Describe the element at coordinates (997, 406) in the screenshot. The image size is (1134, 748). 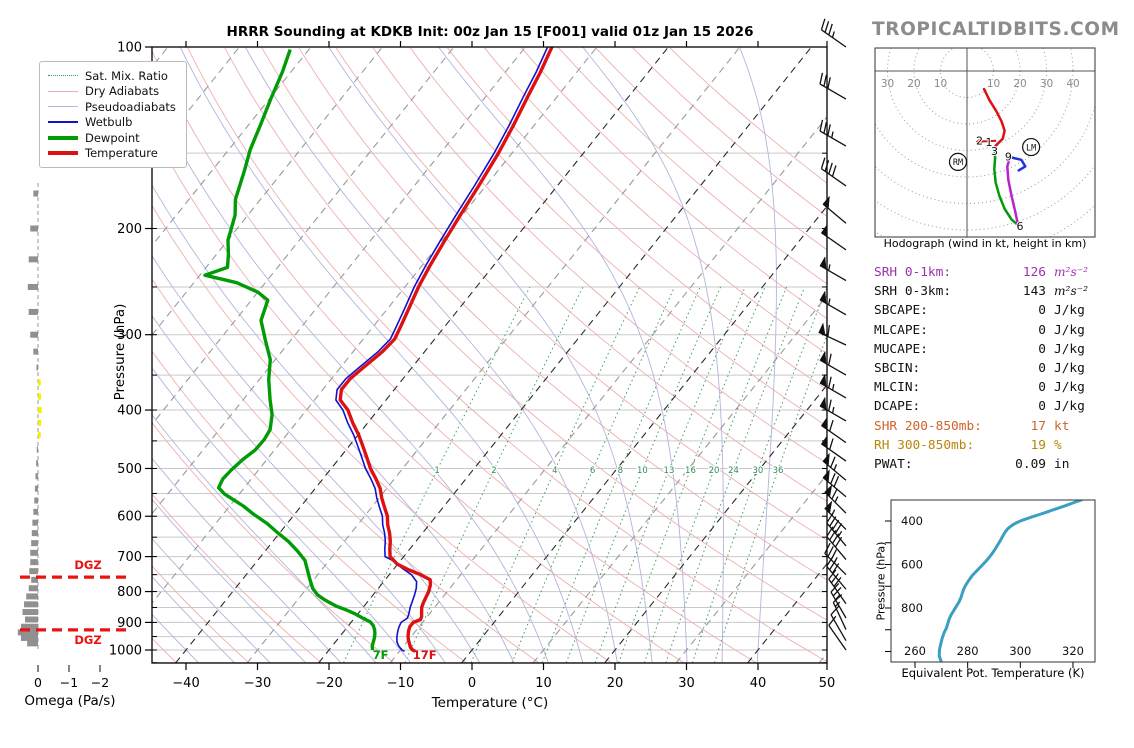
I see `stat-row-dcape: DCAPE: 0 J/kg` at that location.